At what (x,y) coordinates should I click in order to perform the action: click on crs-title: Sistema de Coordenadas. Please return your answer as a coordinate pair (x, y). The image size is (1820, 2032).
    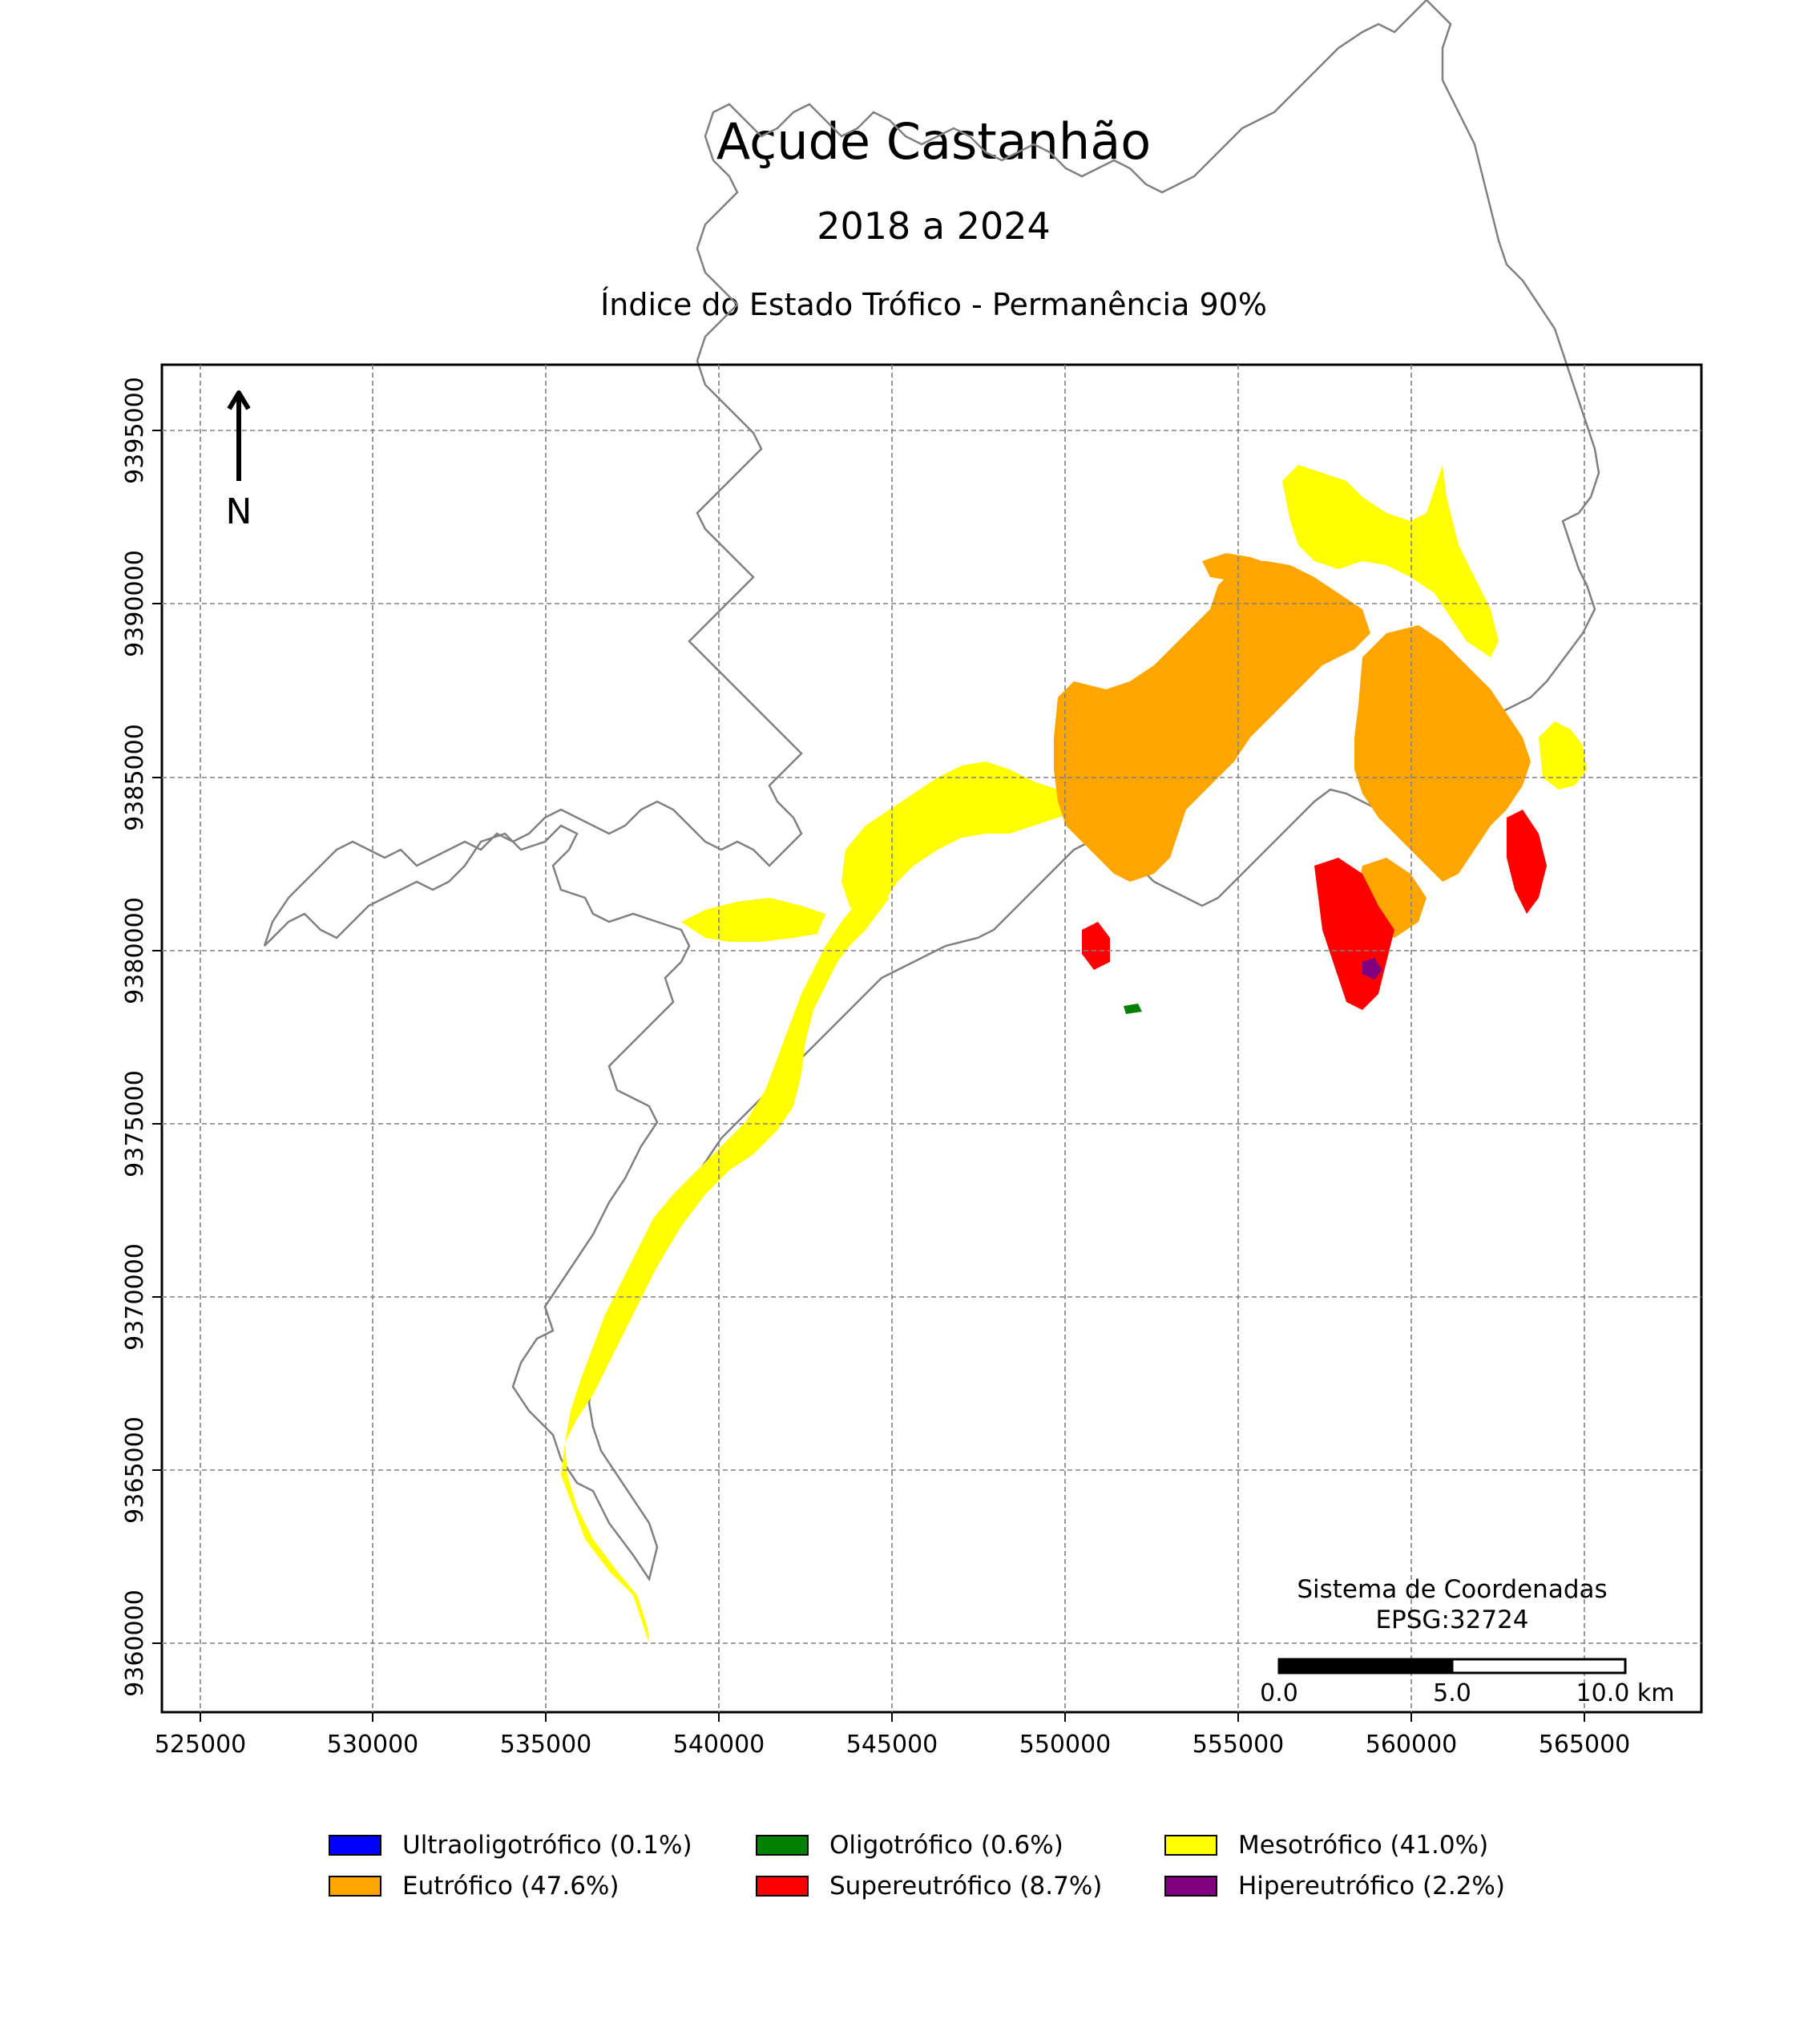
    Looking at the image, I should click on (1452, 1589).